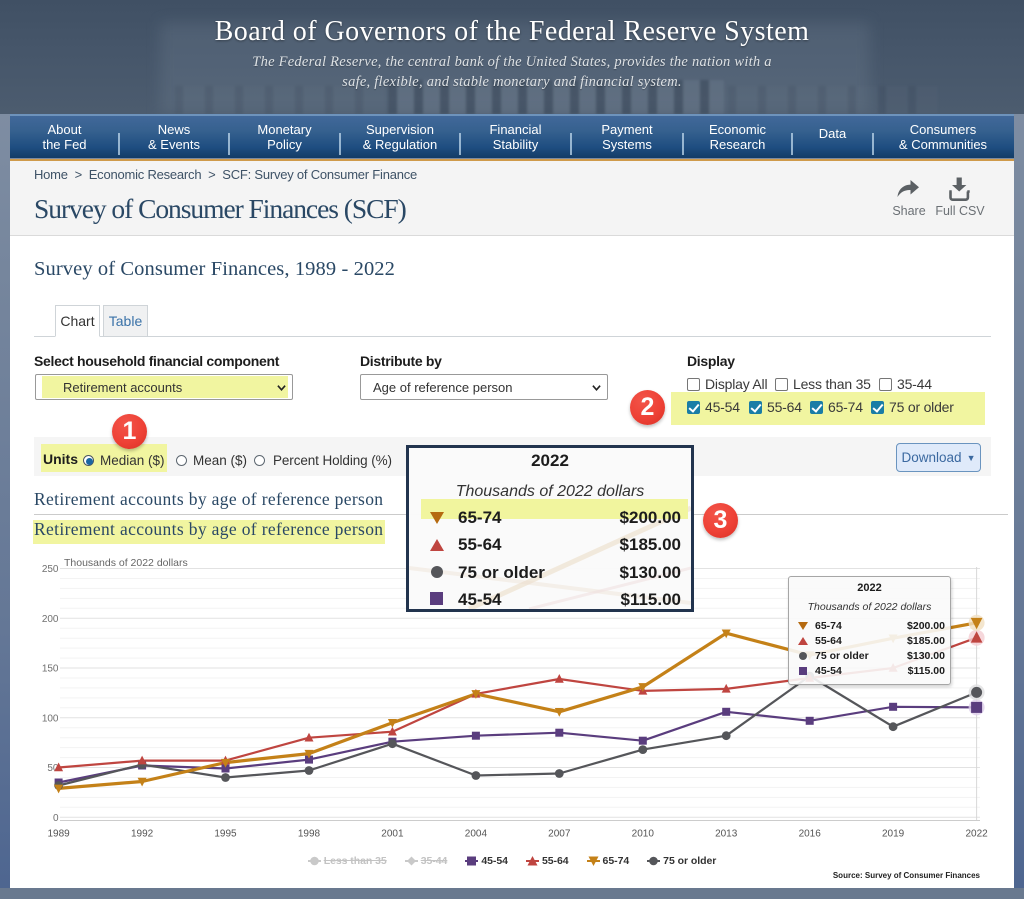  I want to click on svg-text: 200, so click(50, 619).